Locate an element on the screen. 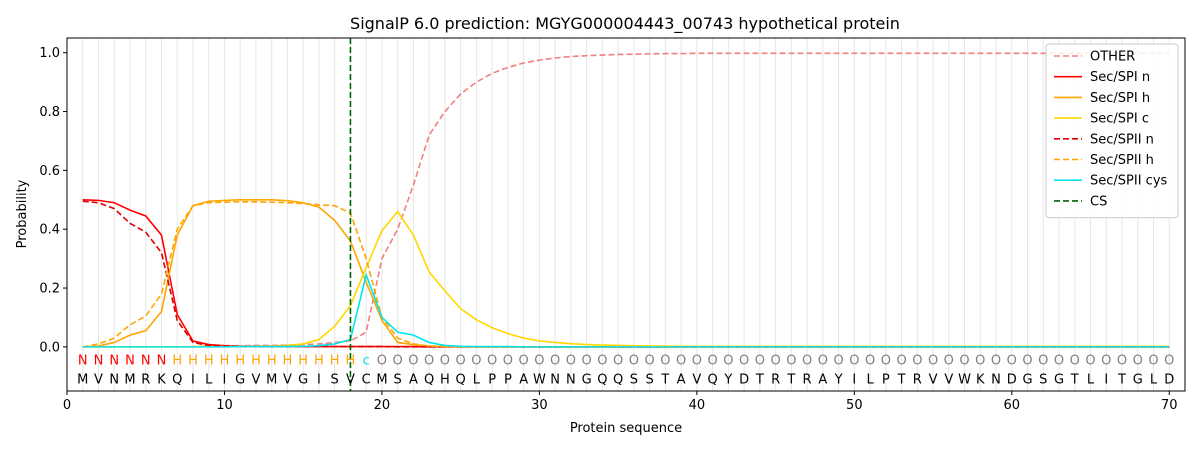 This screenshot has height=450, width=1200. y-tick-label: 0.2 is located at coordinates (49, 289).